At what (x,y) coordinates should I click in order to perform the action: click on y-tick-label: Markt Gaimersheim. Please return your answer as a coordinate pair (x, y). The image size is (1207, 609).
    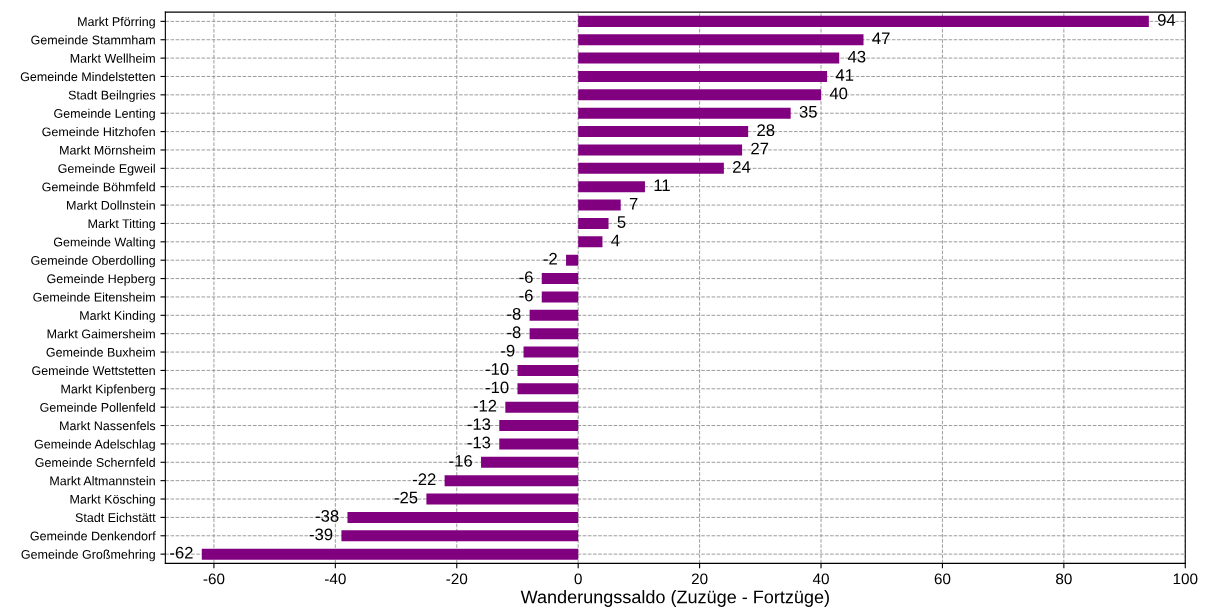
    Looking at the image, I should click on (101, 334).